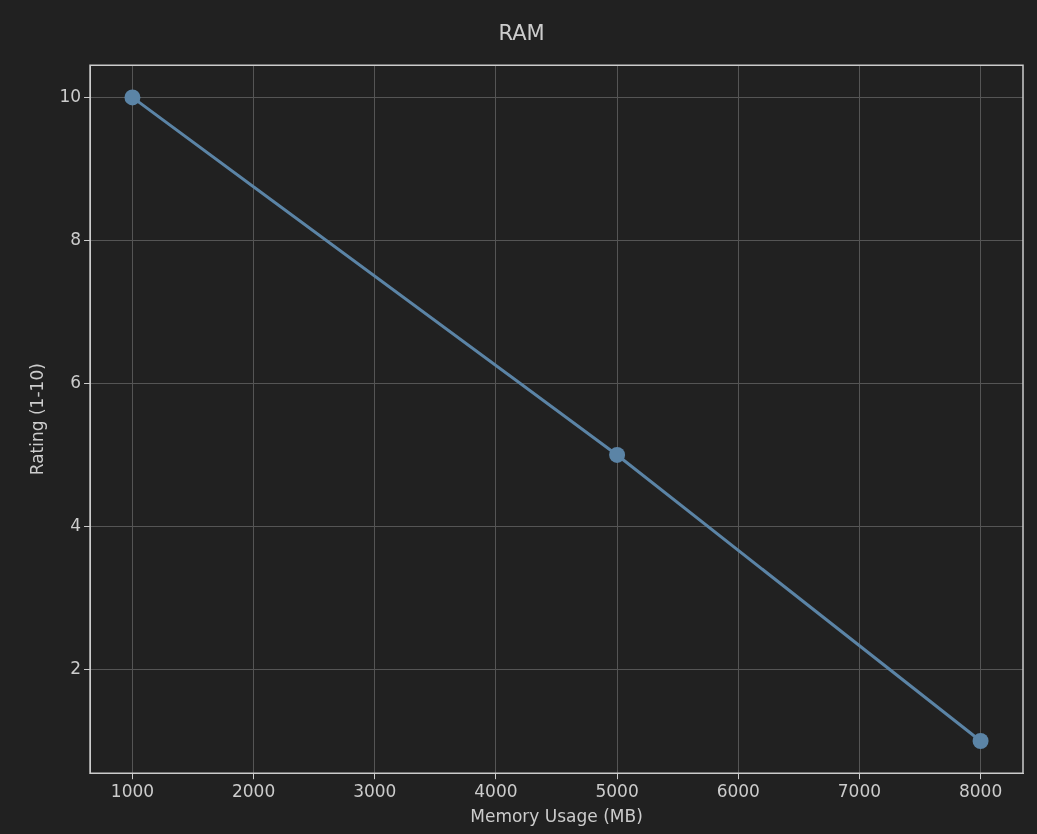 The width and height of the screenshot is (1037, 834). Describe the element at coordinates (36, 419) in the screenshot. I see `y-axis-title: Rating (1-10)` at that location.